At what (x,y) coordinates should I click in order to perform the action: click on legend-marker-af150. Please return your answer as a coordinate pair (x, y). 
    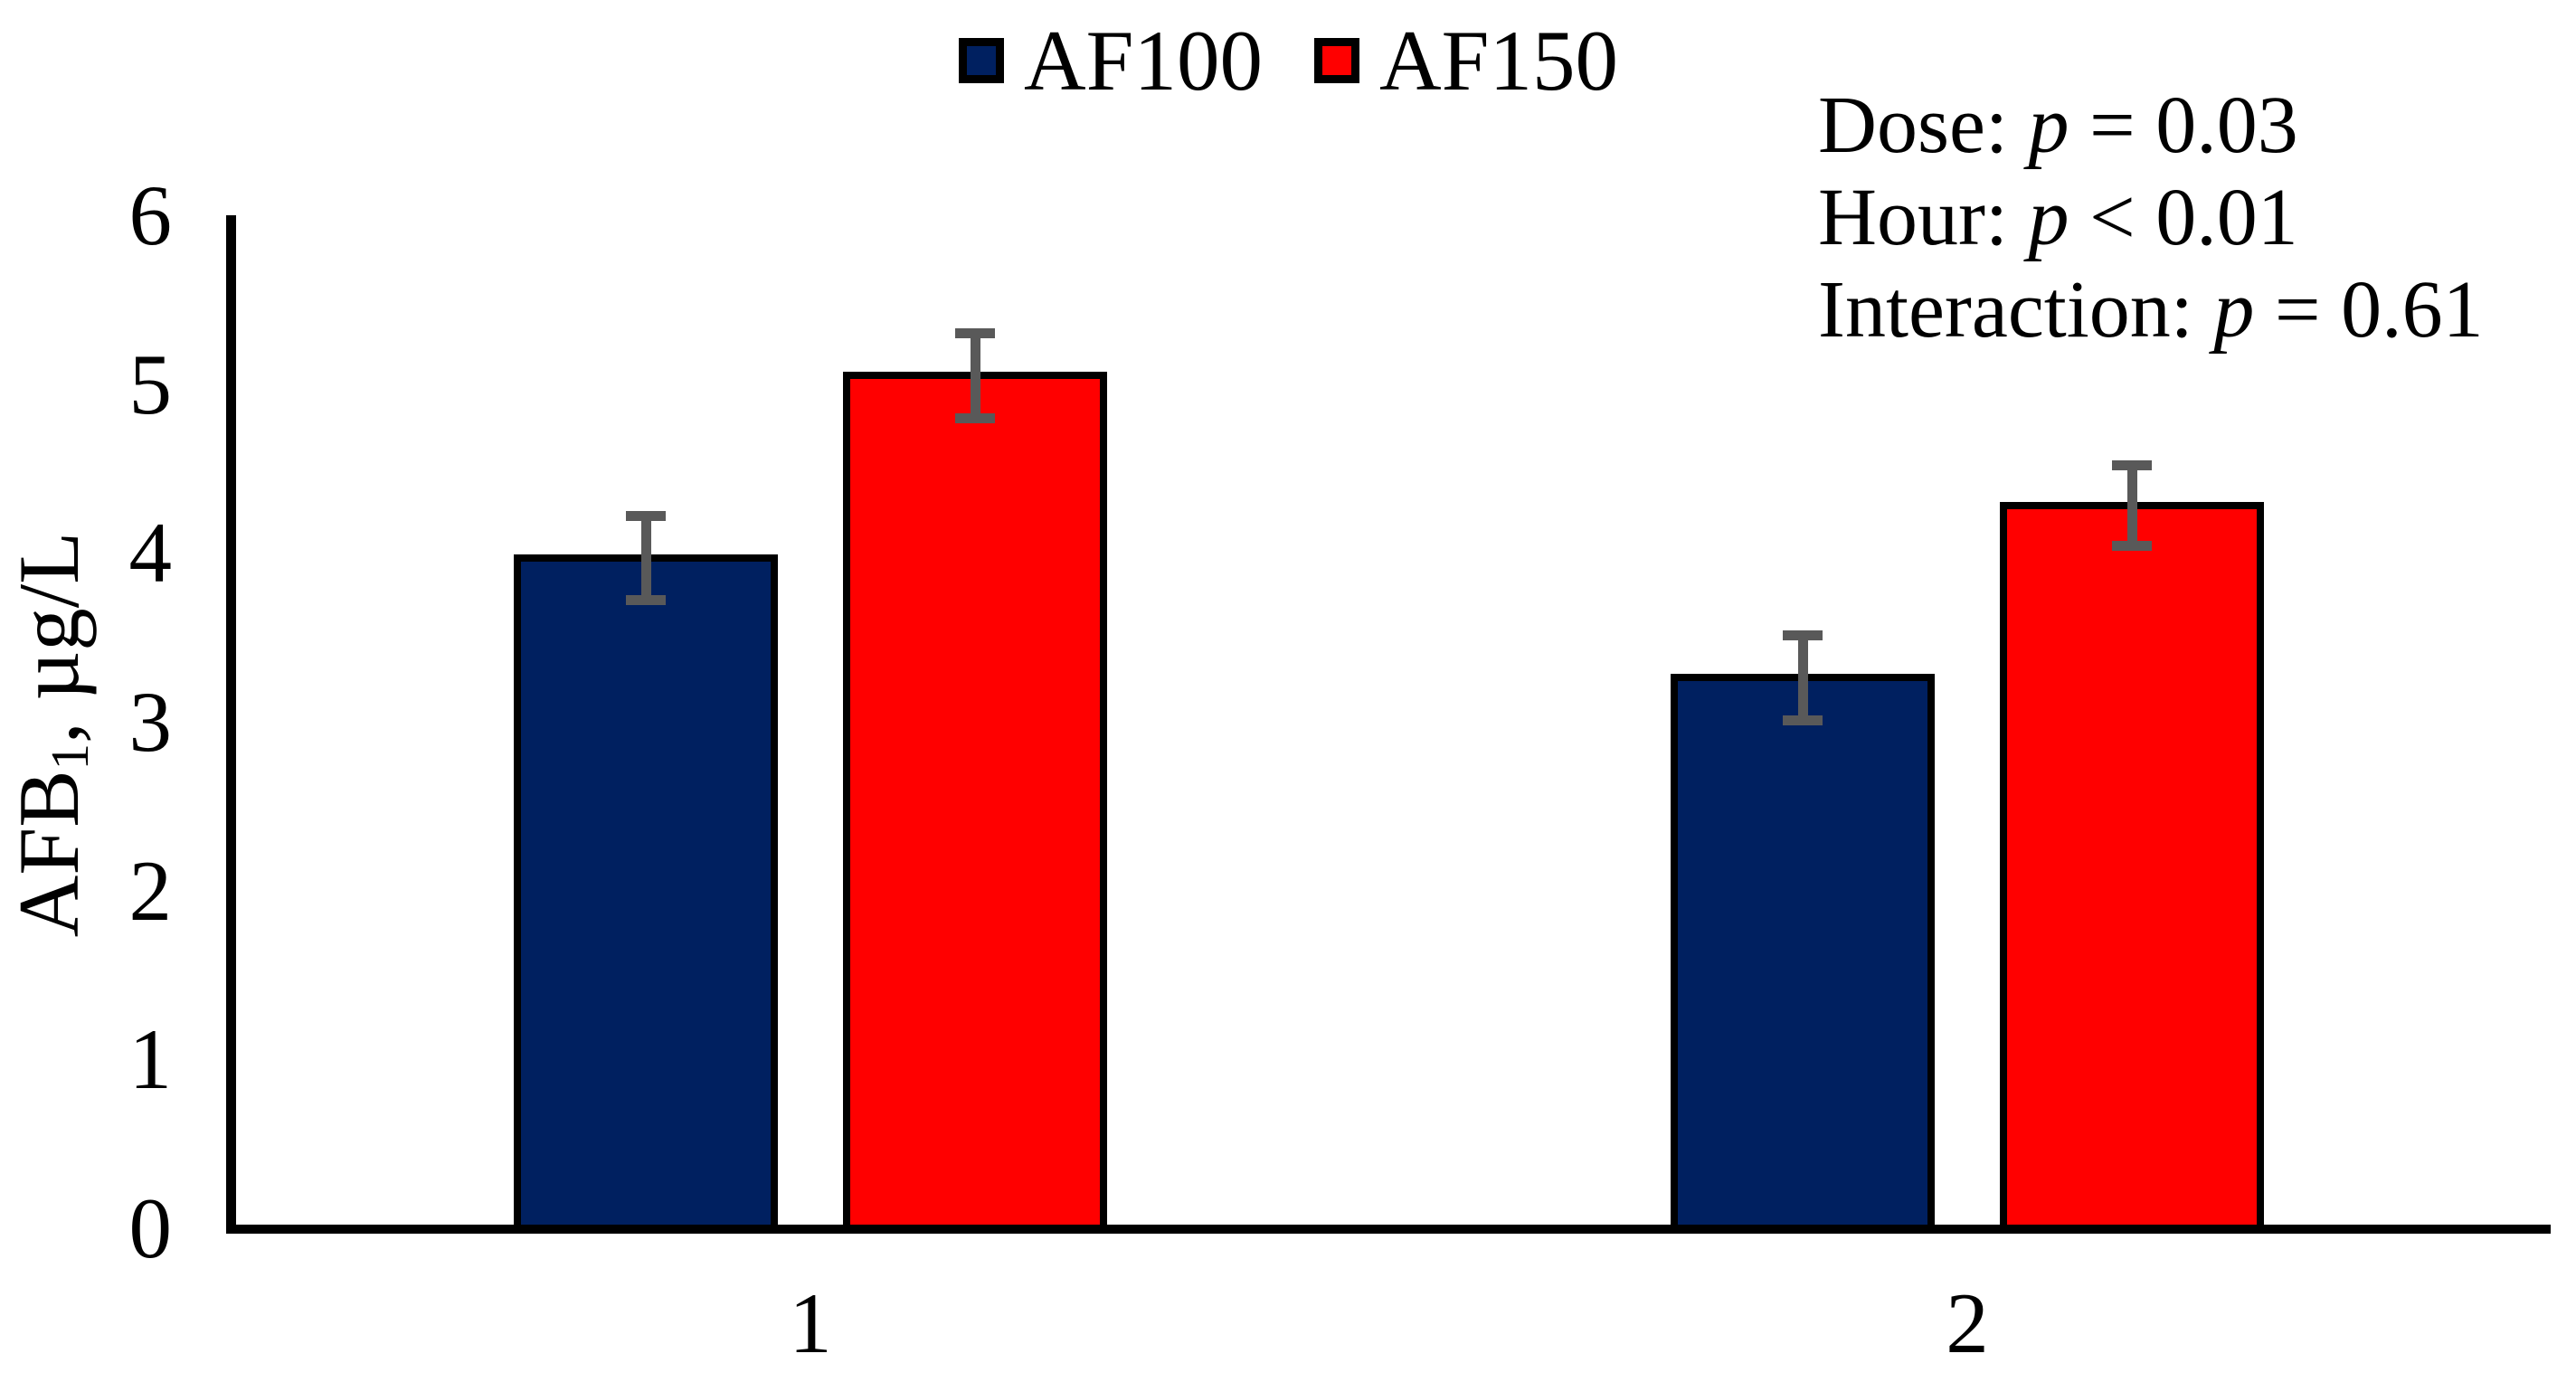
    Looking at the image, I should click on (1337, 60).